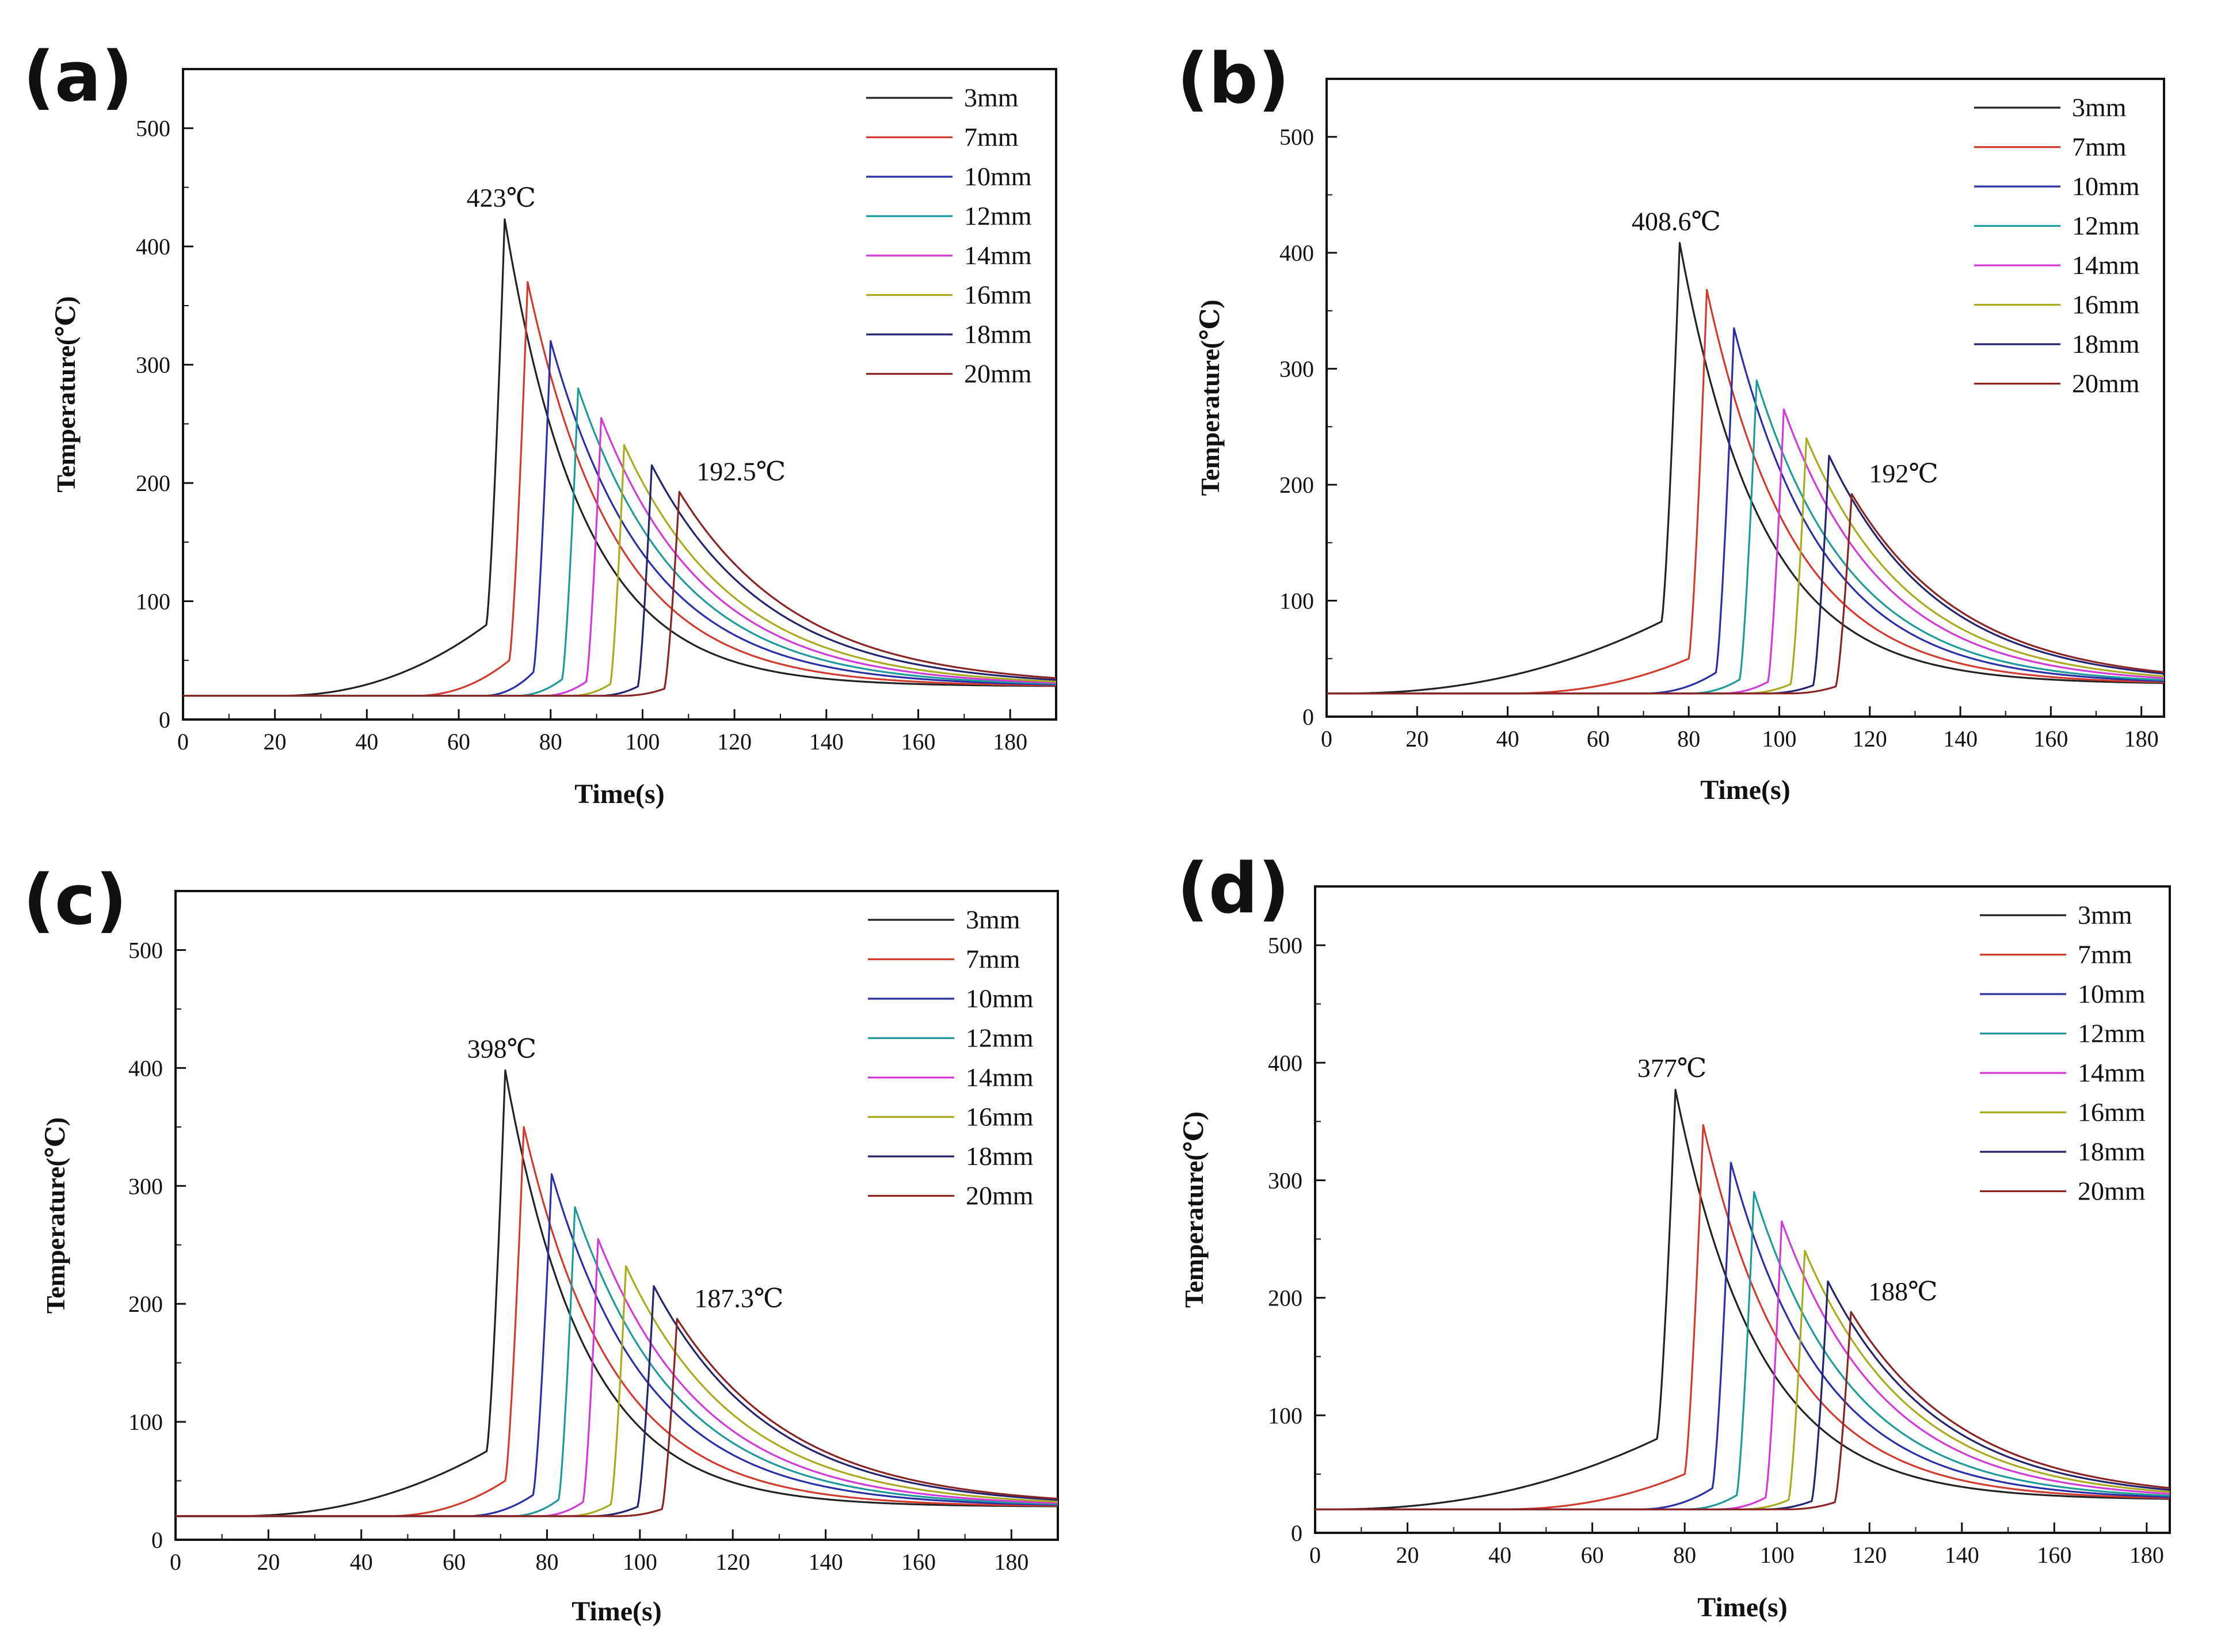  Describe the element at coordinates (1233, 889) in the screenshot. I see `panel-label: (d)` at that location.